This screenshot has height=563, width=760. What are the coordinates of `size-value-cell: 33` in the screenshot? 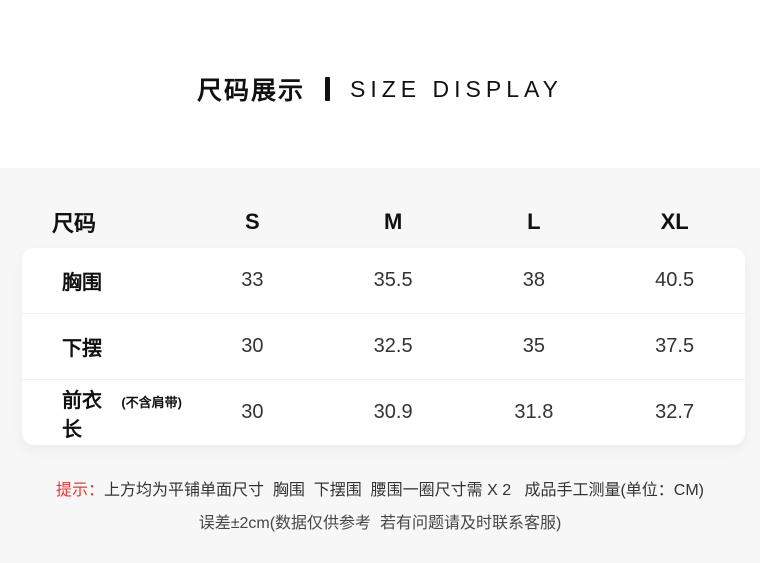 It's located at (252, 280).